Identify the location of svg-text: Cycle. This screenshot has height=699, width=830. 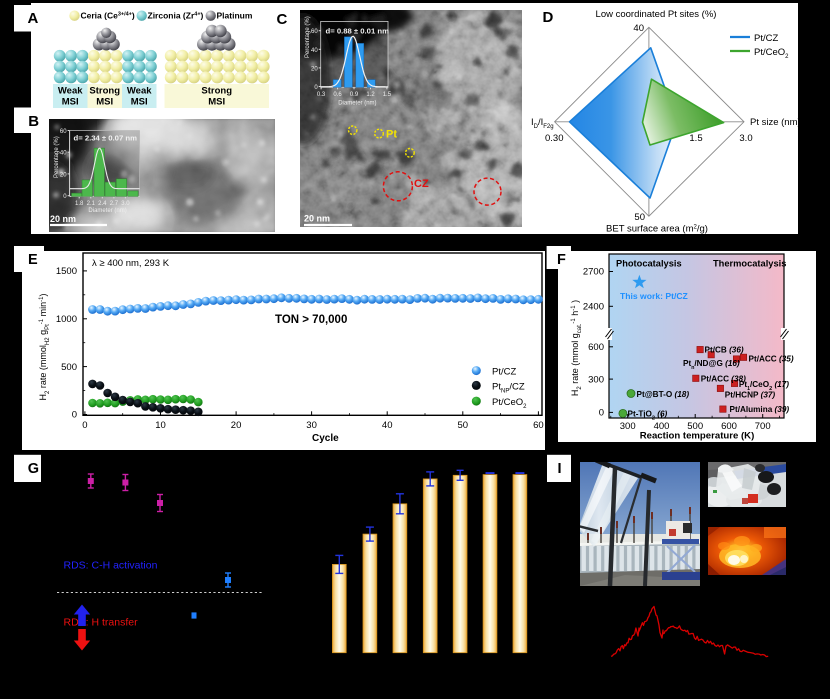
(325, 438).